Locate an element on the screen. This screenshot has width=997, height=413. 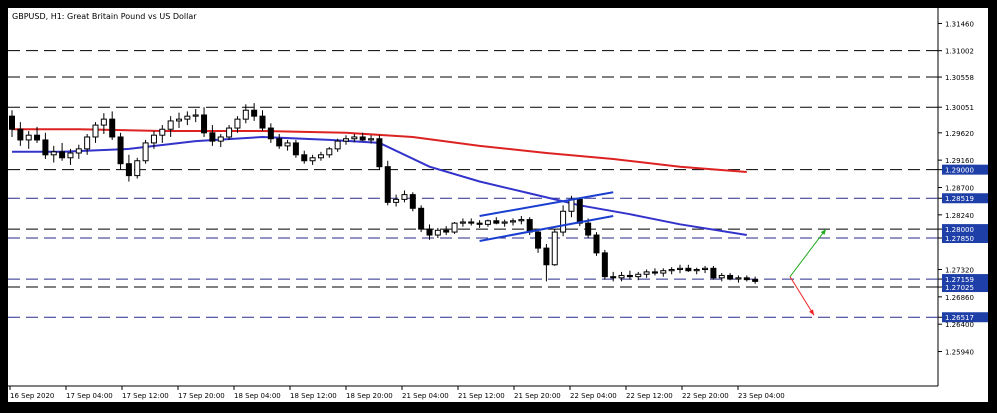
time-tick-label: 21 Sep 12:00 is located at coordinates (481, 396).